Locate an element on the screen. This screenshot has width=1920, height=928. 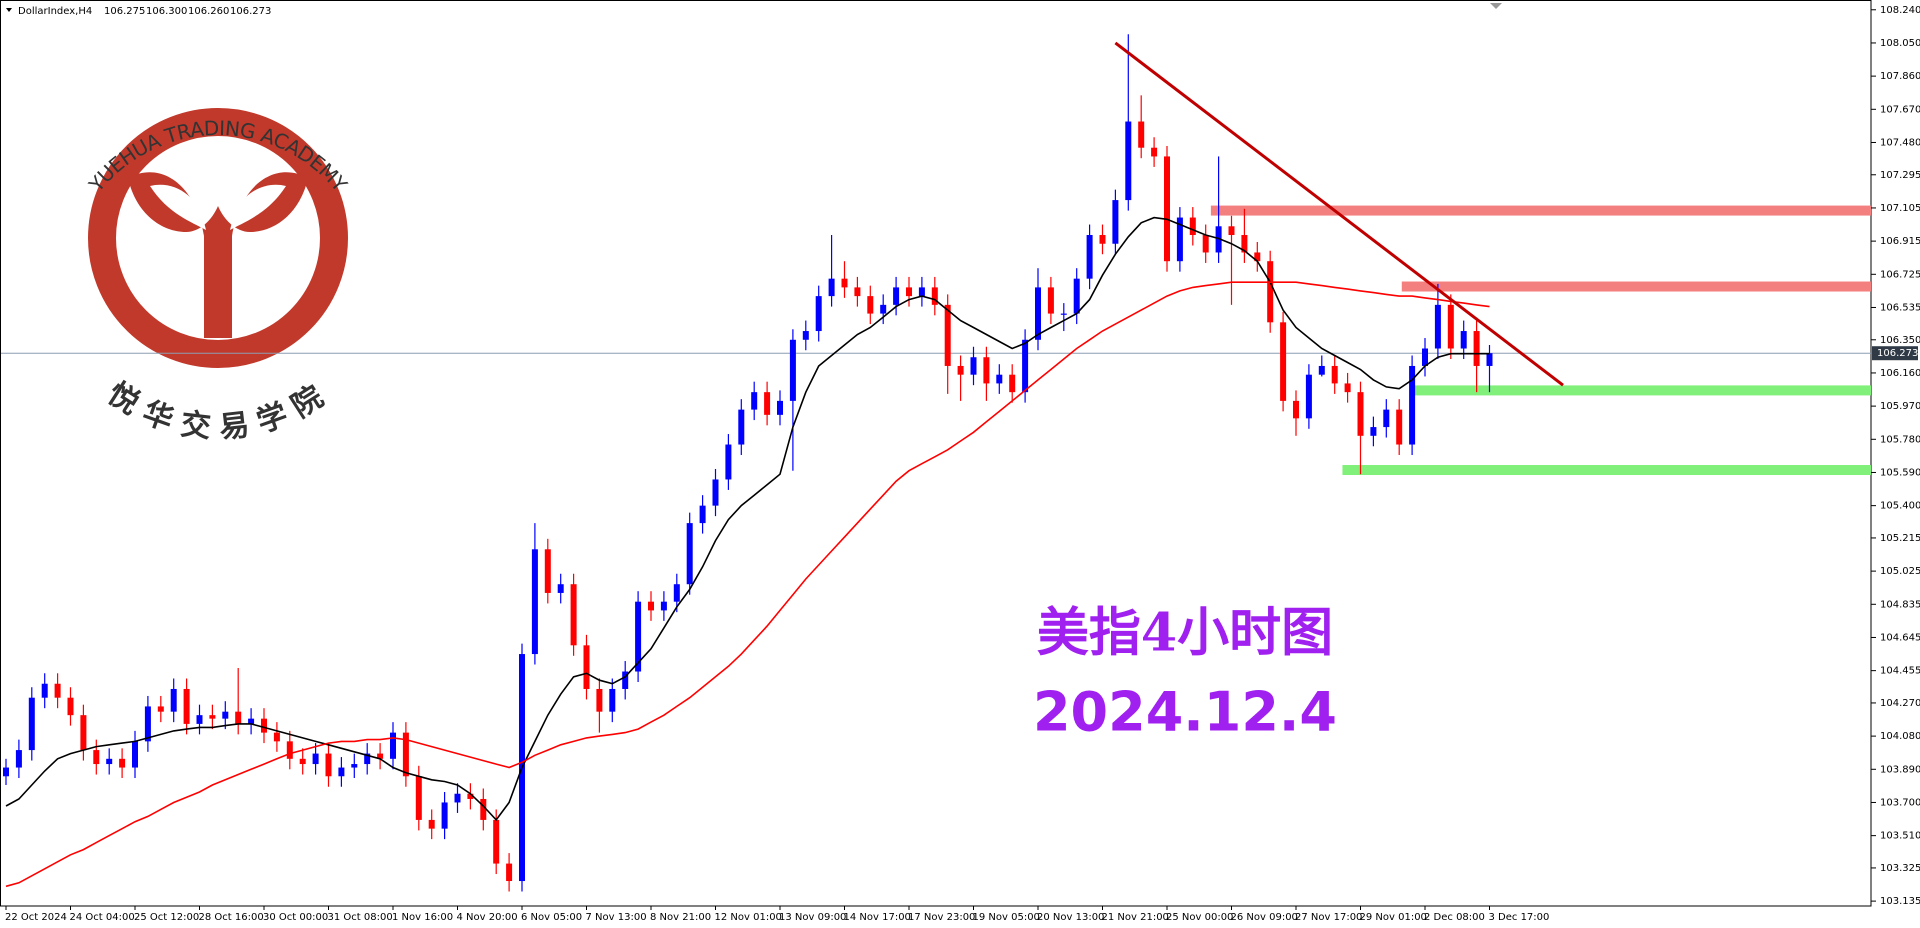
y-tick-label: 103.890 is located at coordinates (1900, 769).